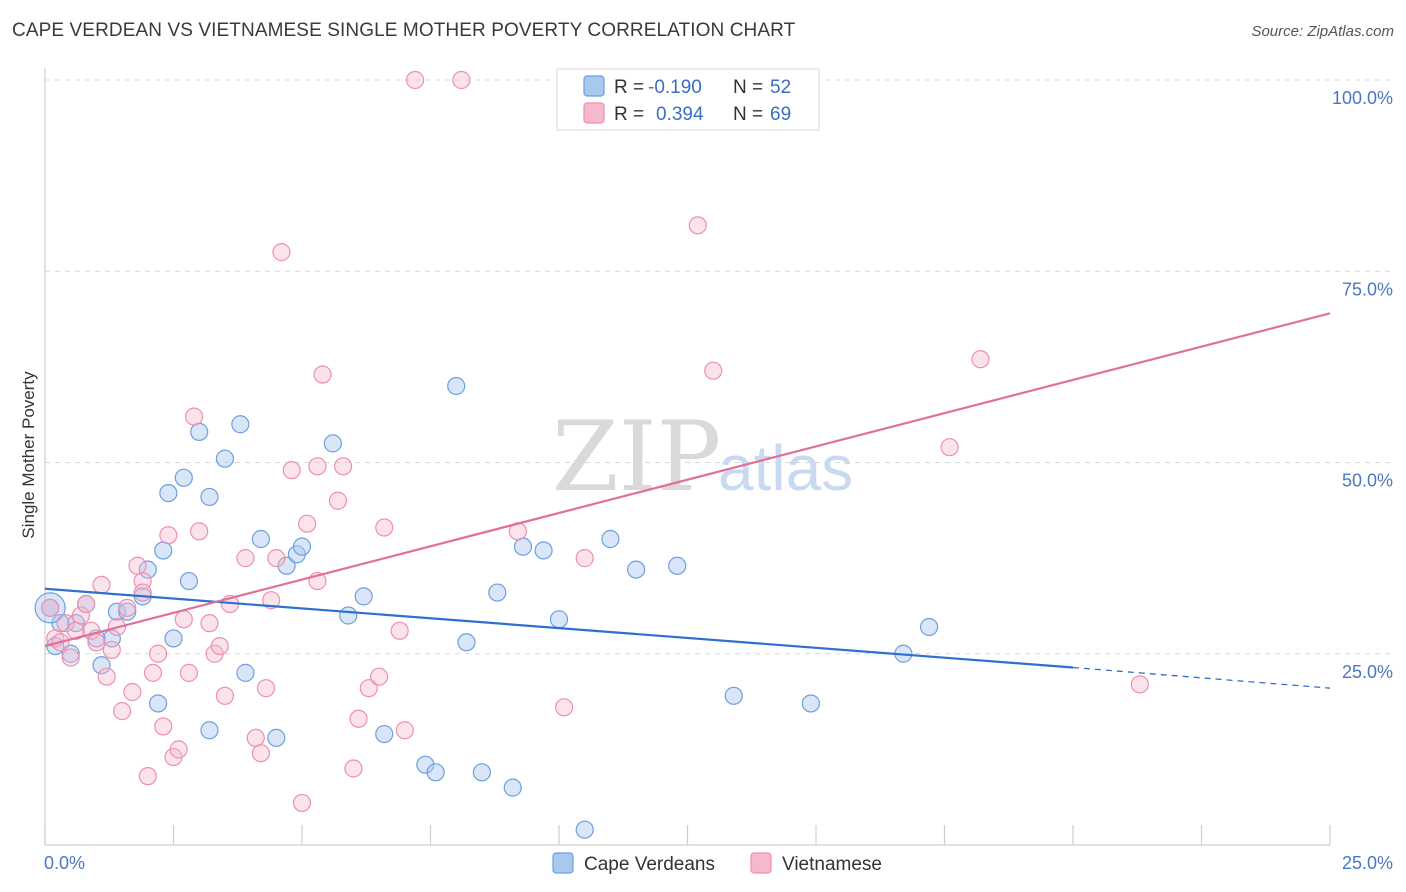  I want to click on legend-n-label-2: N =, so click(748, 114).